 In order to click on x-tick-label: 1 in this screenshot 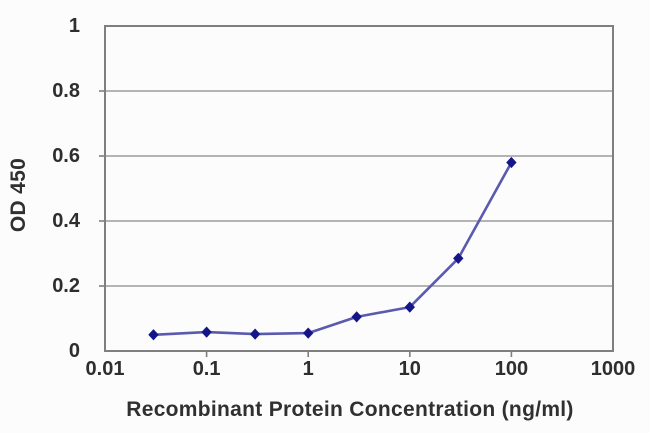, I will do `click(308, 369)`.